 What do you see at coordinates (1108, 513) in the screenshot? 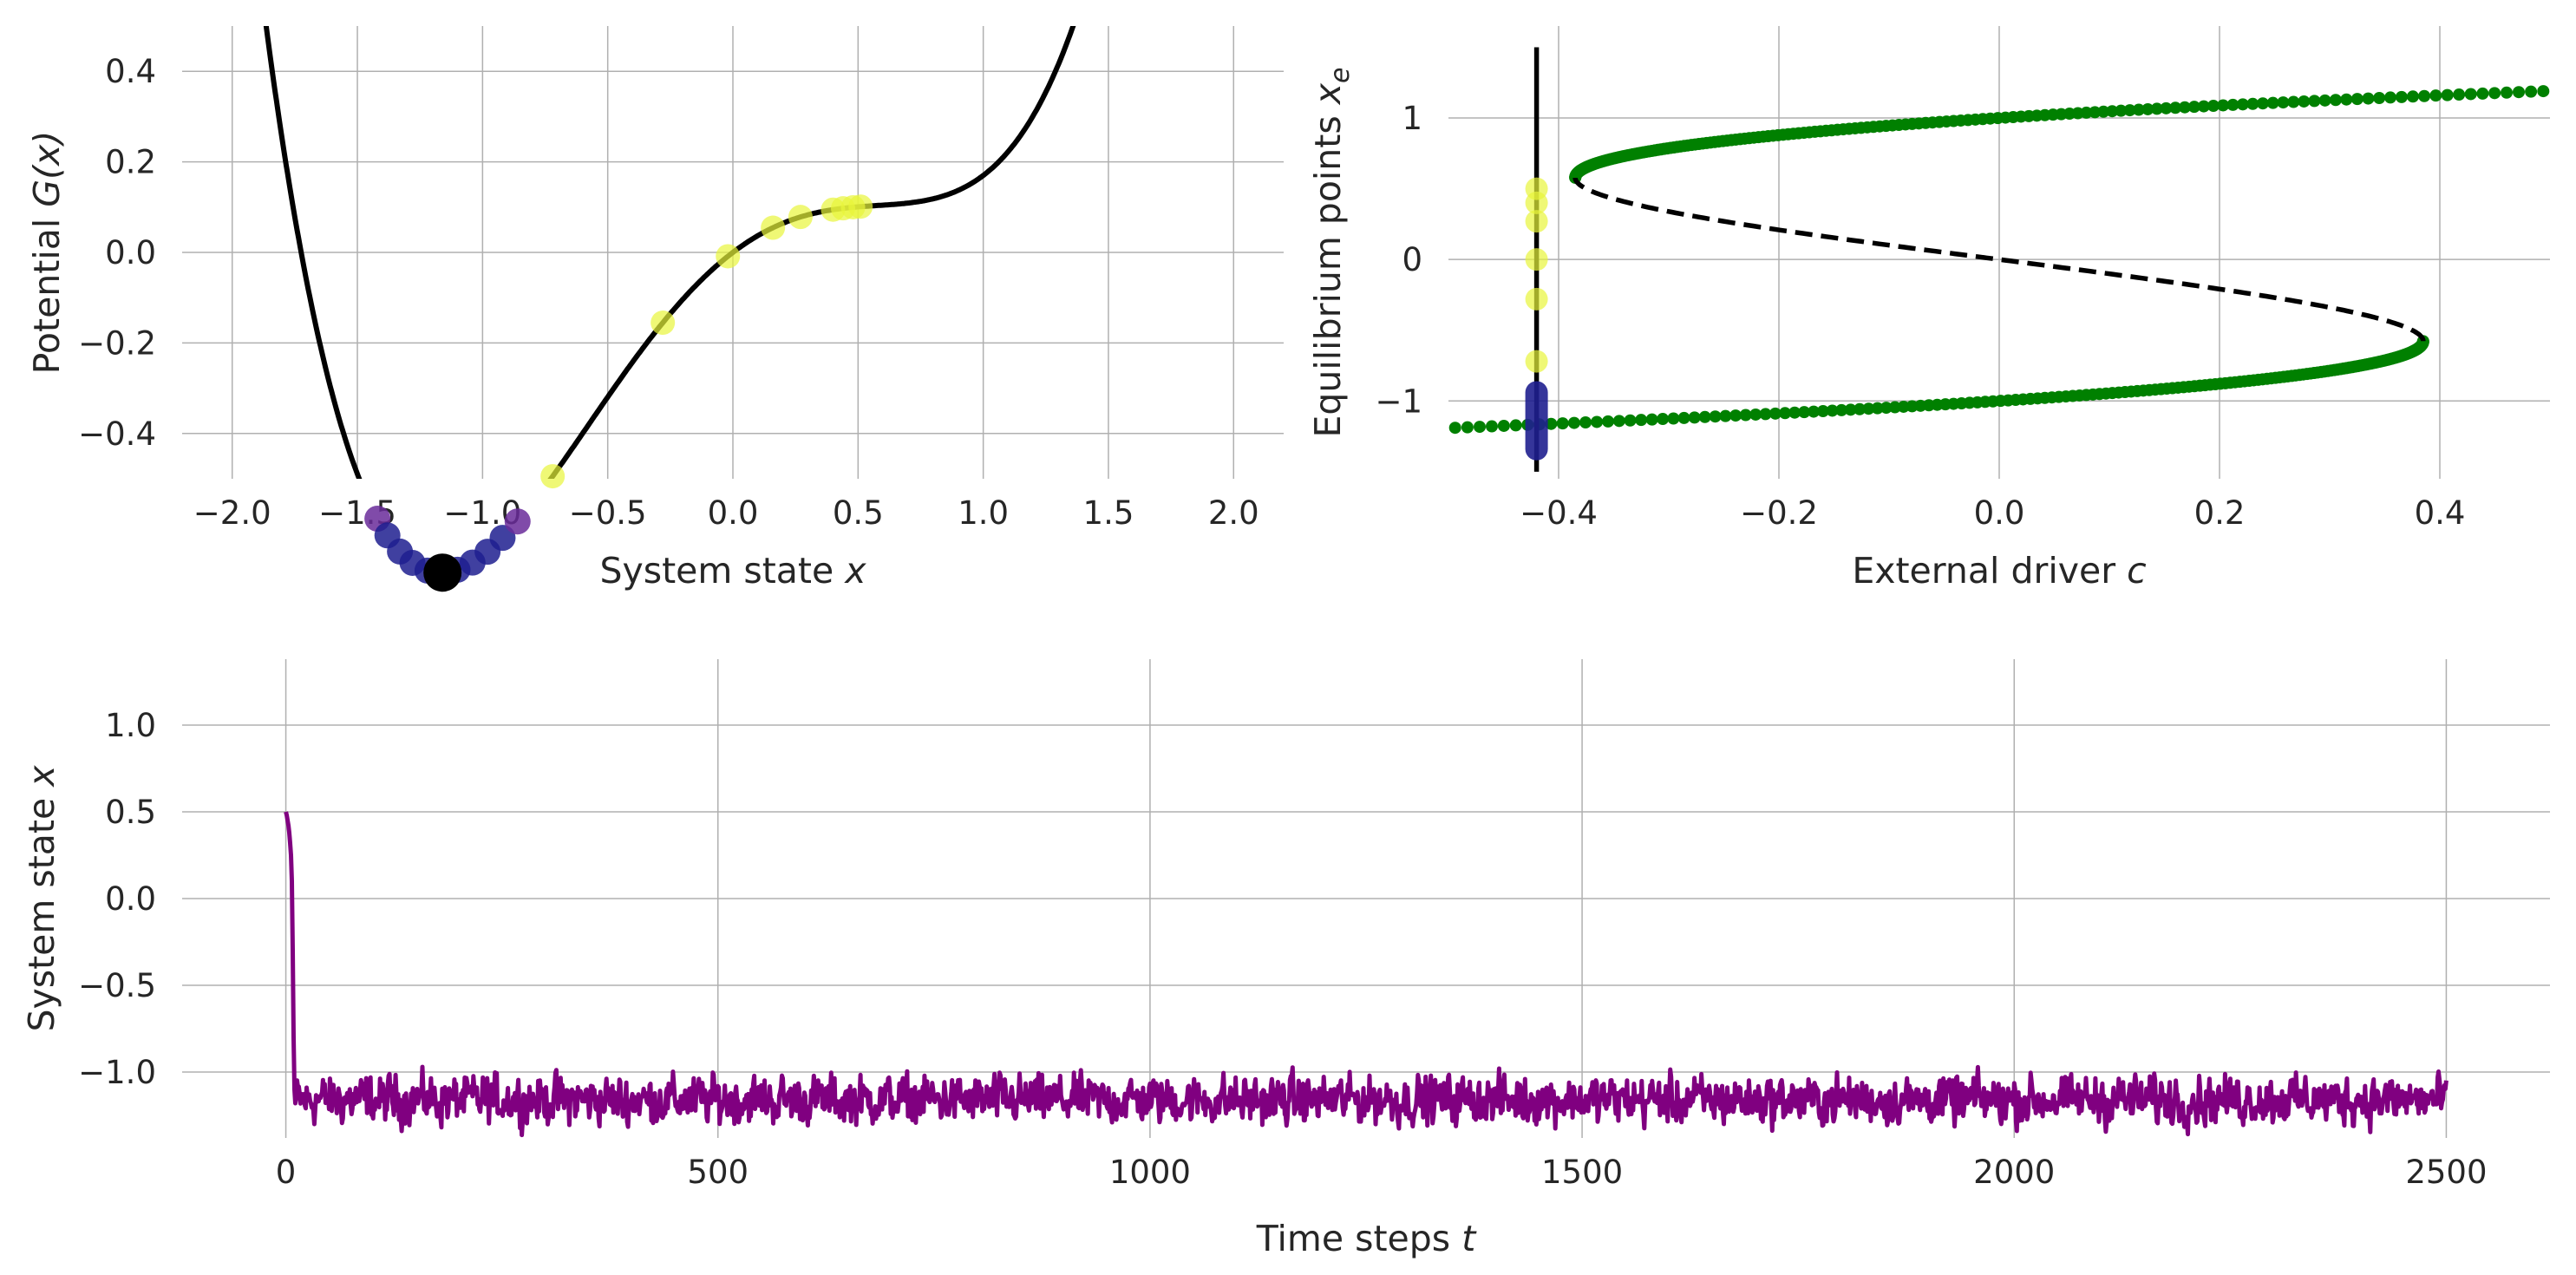
I see `x-tick-label: 1.5` at bounding box center [1108, 513].